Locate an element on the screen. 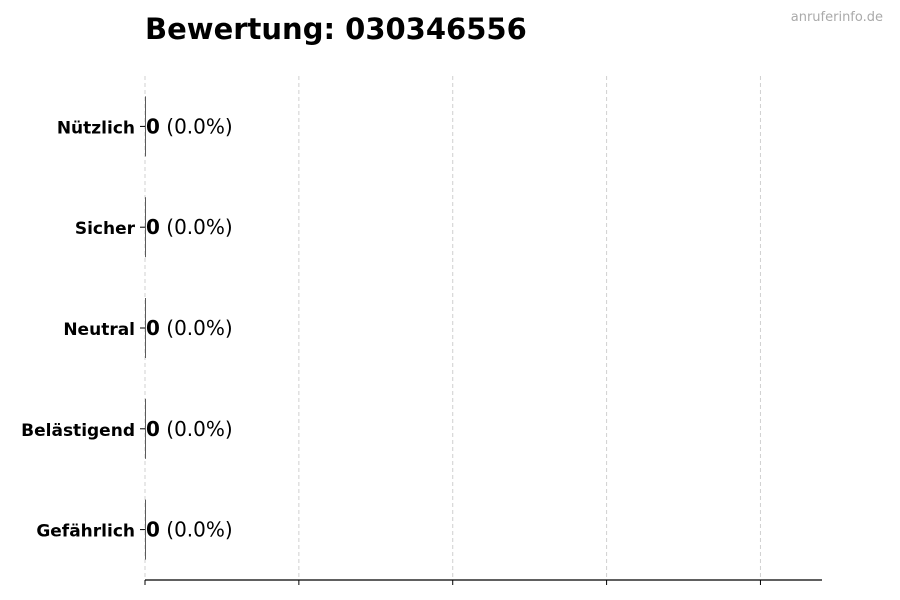 This screenshot has width=900, height=600. y-tick-label: Sicher is located at coordinates (105, 229).